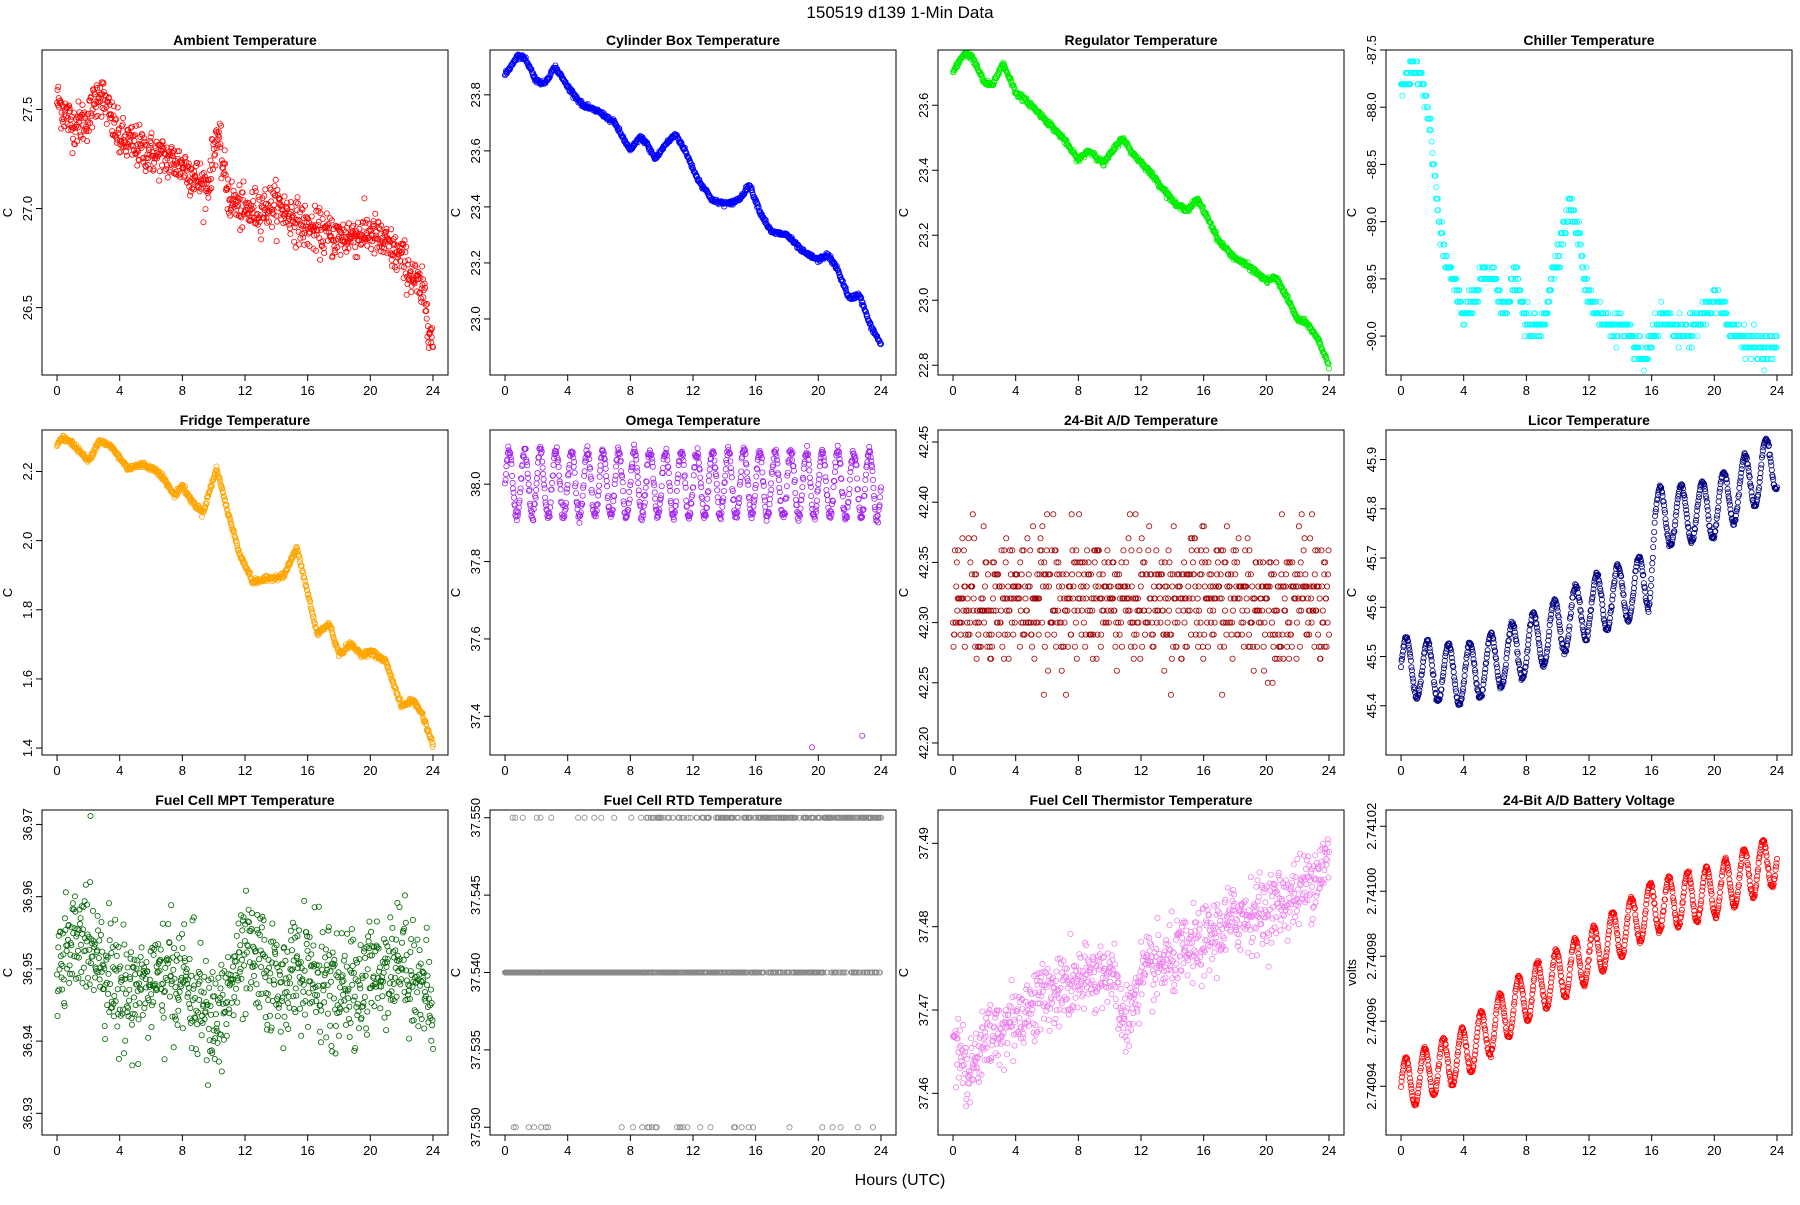 The width and height of the screenshot is (1800, 1205). Describe the element at coordinates (900, 12) in the screenshot. I see `figure-title: 150519 d139 1-Min Data` at that location.